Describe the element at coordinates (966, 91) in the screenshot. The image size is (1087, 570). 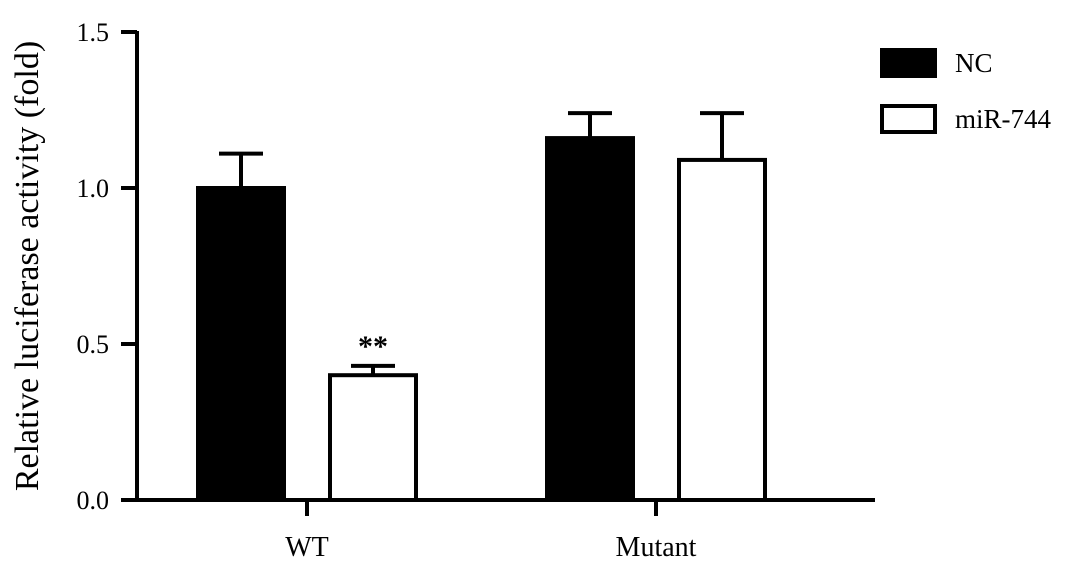
I see `legend: NC miR-744` at that location.